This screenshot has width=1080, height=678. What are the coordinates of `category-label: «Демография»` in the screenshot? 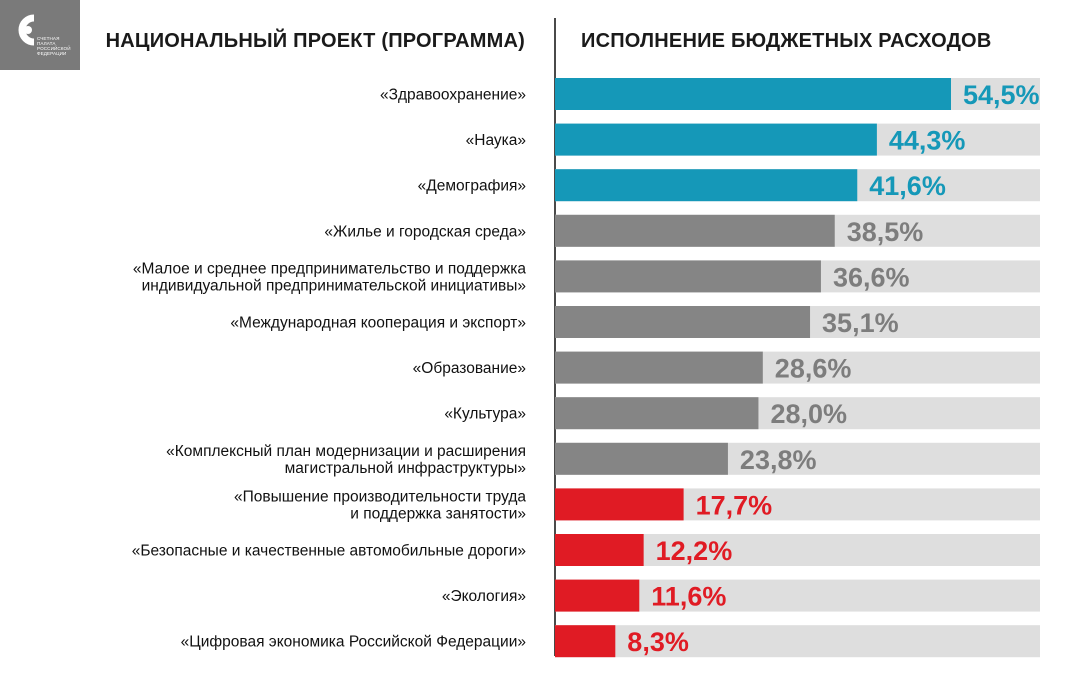 It's located at (472, 186).